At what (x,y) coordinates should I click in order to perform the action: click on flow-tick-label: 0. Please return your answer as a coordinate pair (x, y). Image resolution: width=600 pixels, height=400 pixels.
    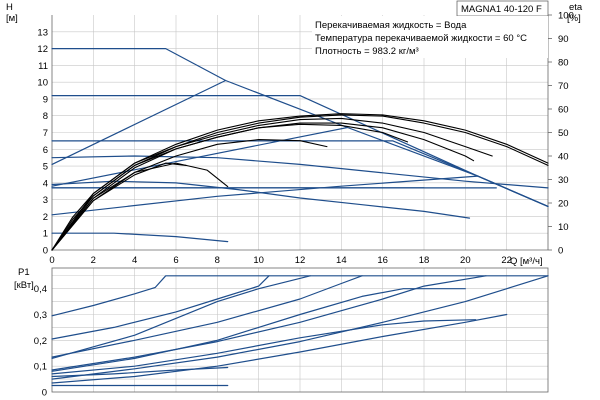
    Looking at the image, I should click on (51, 260).